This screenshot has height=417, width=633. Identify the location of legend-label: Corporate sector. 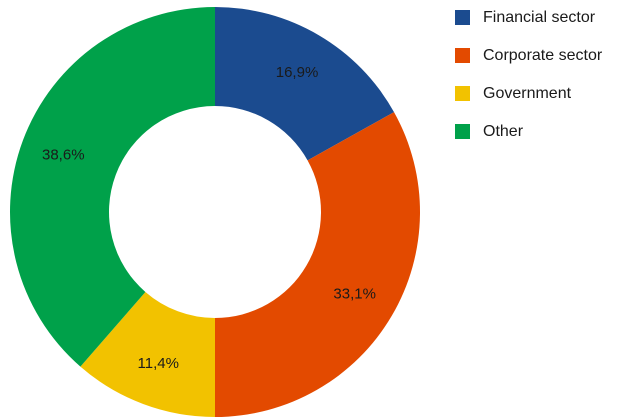
(543, 55).